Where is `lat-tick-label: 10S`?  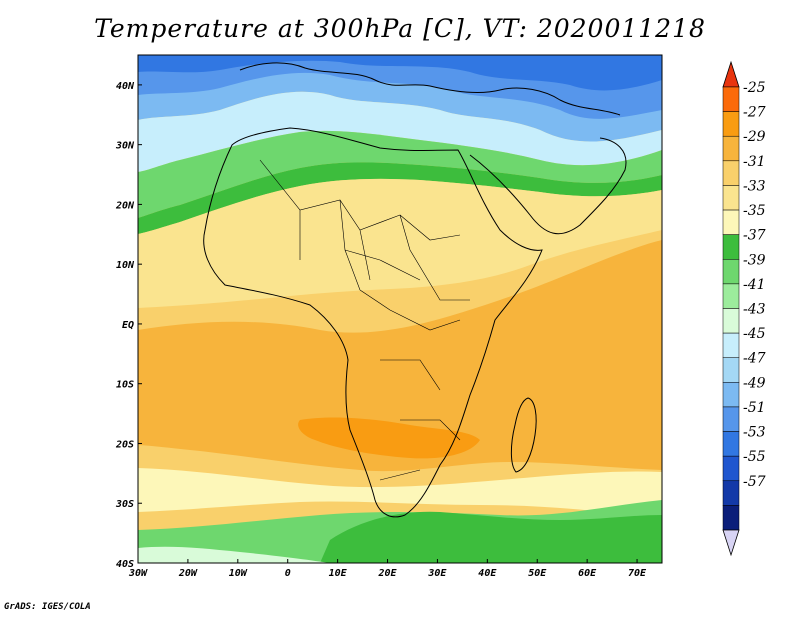 lat-tick-label: 10S is located at coordinates (125, 385).